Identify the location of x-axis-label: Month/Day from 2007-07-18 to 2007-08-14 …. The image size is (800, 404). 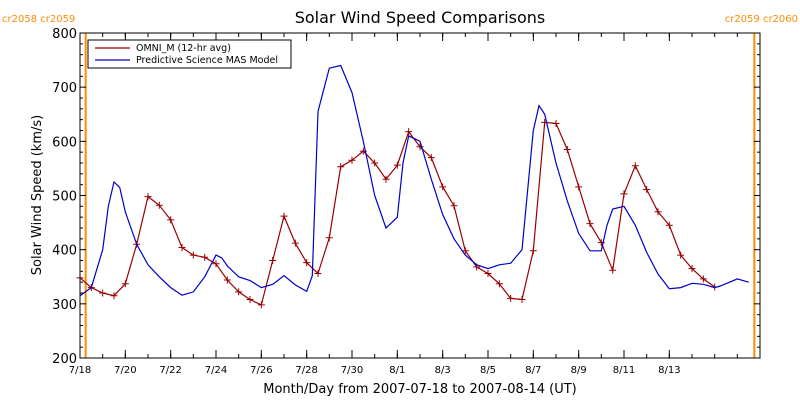
(419, 389).